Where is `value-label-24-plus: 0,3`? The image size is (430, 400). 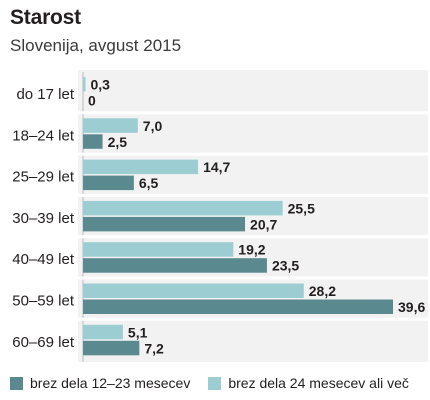 value-label-24-plus: 0,3 is located at coordinates (101, 85).